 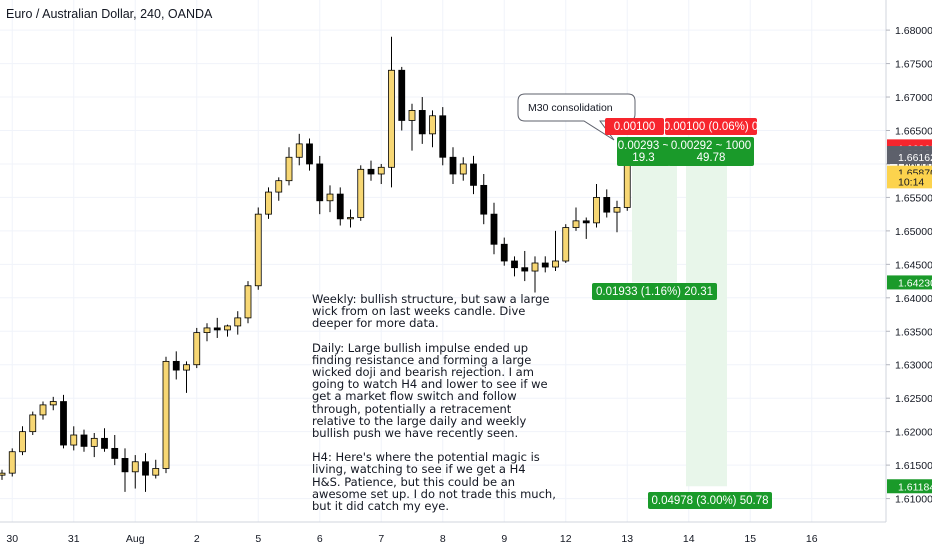 I want to click on annotation-text: M30 consolidation, so click(x=570, y=108).